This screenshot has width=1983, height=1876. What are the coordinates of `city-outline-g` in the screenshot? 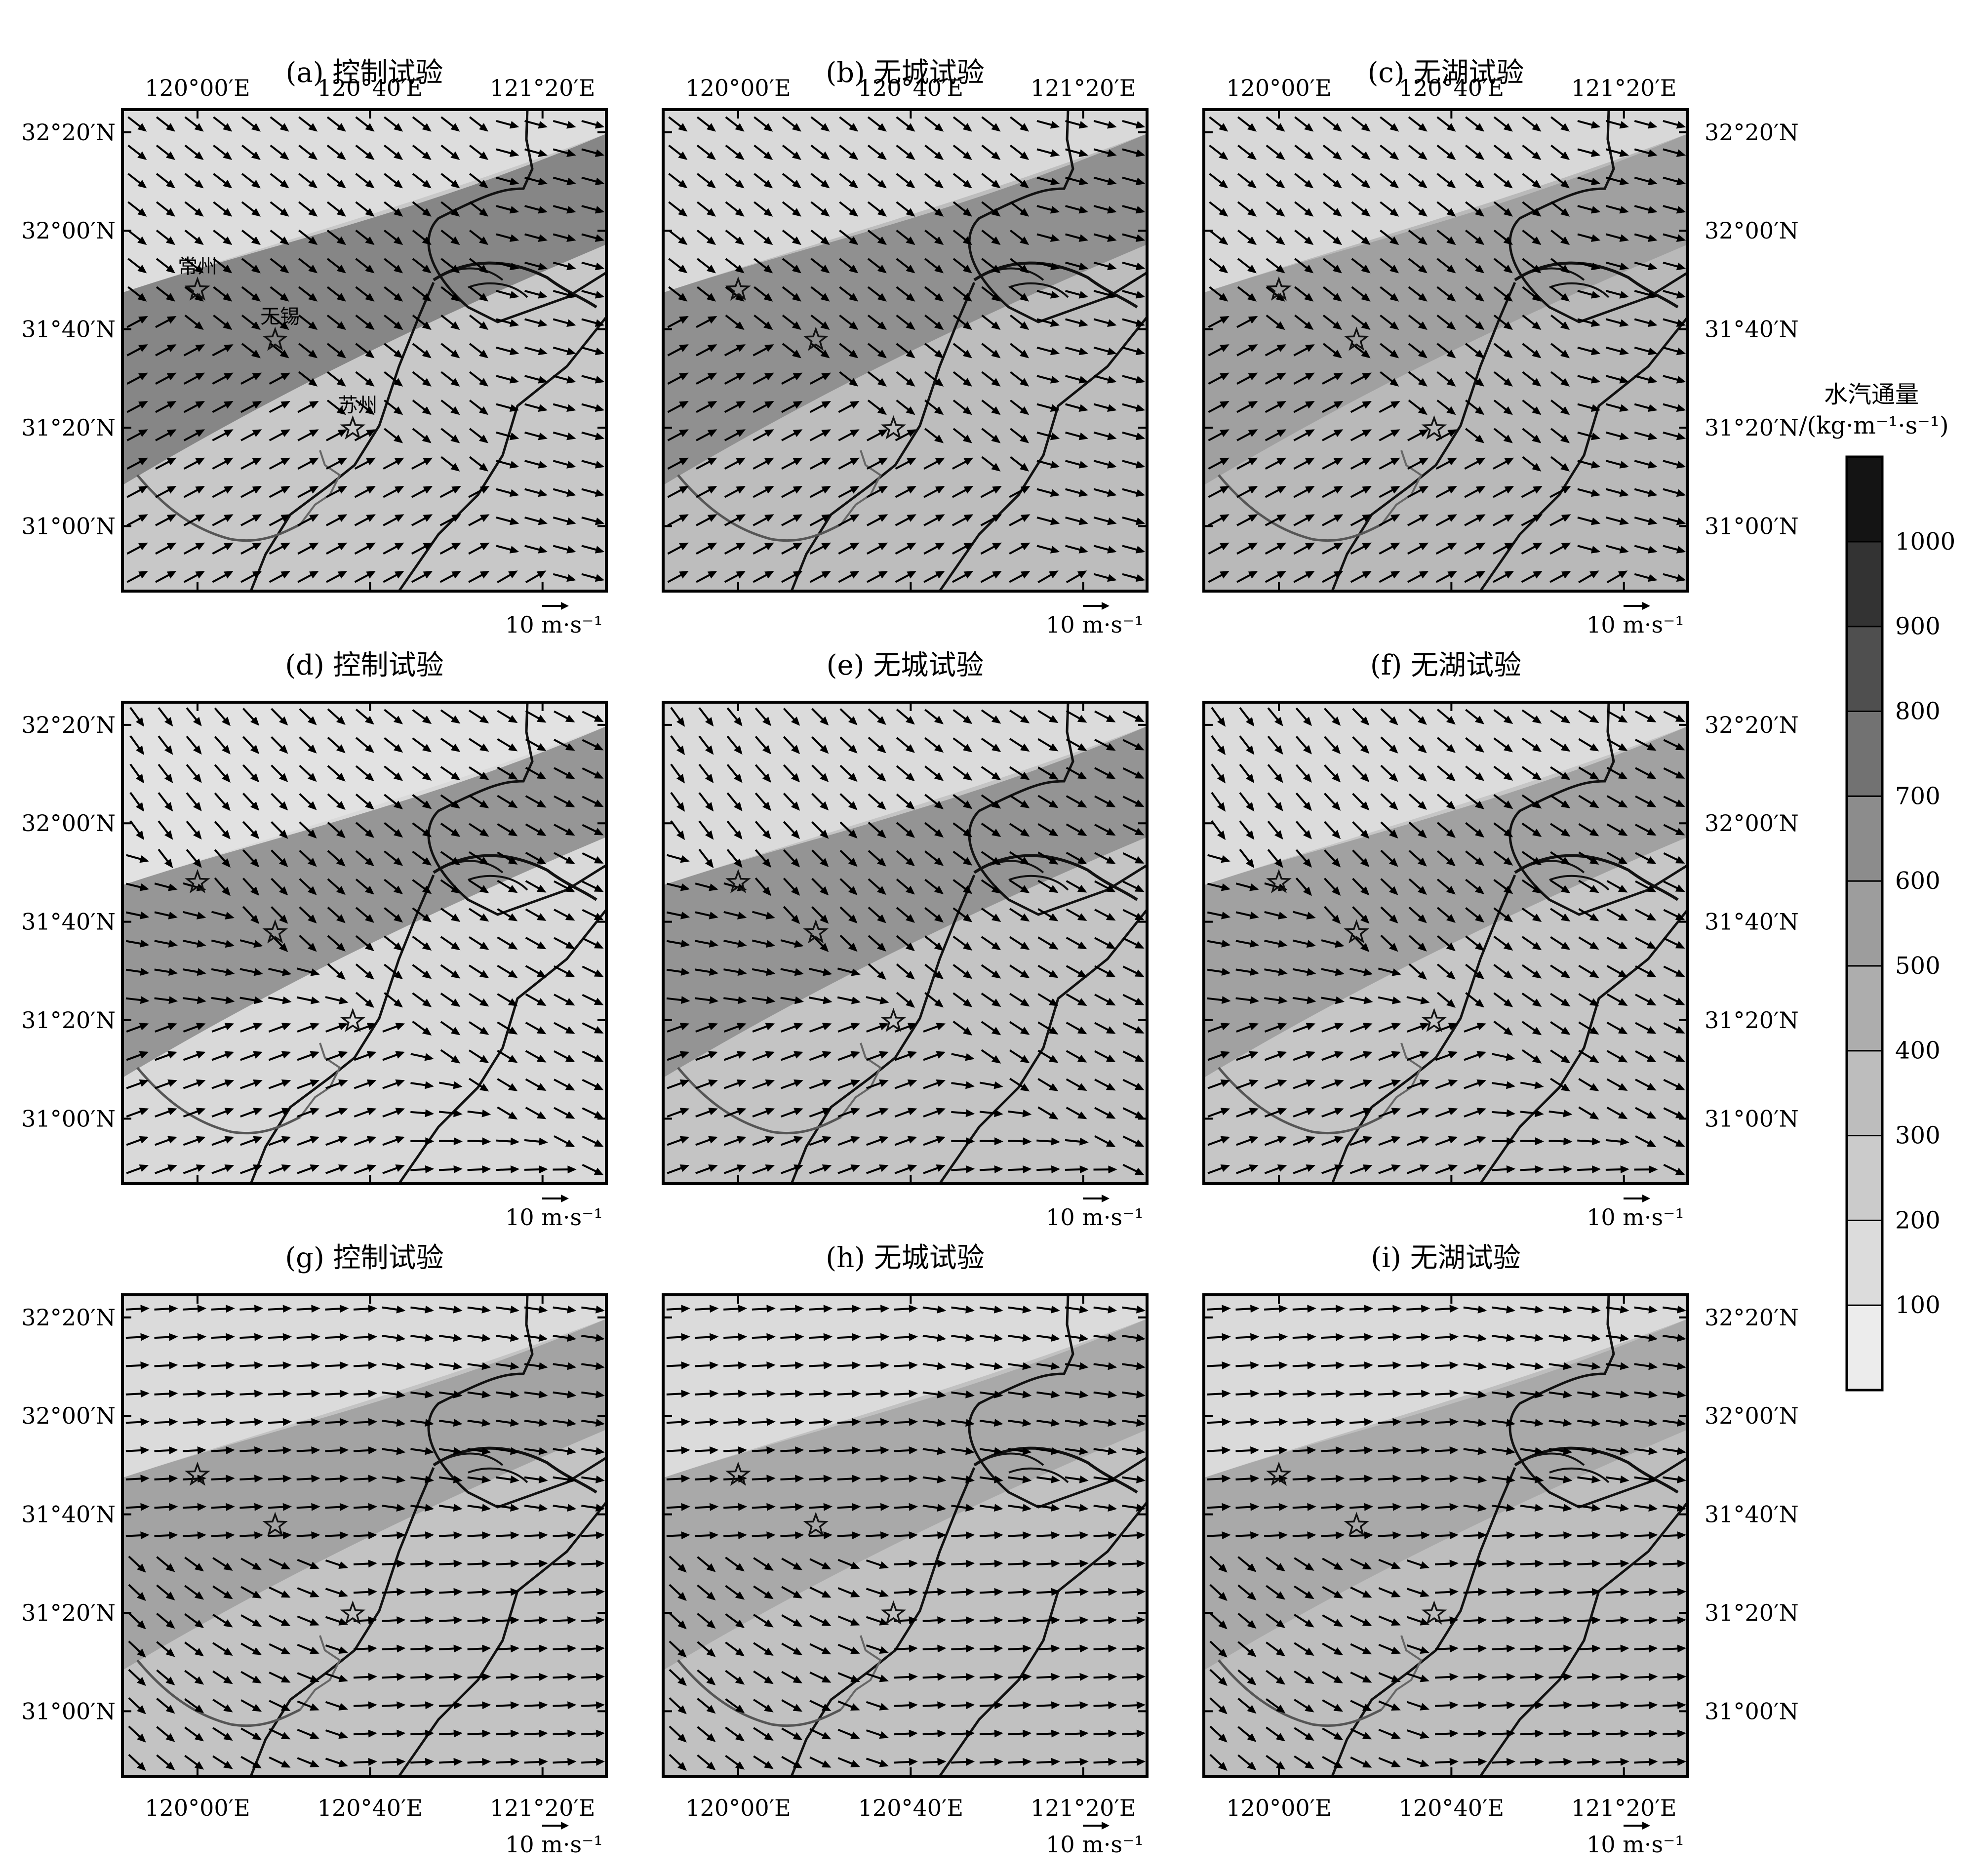 It's located at (320, 1673).